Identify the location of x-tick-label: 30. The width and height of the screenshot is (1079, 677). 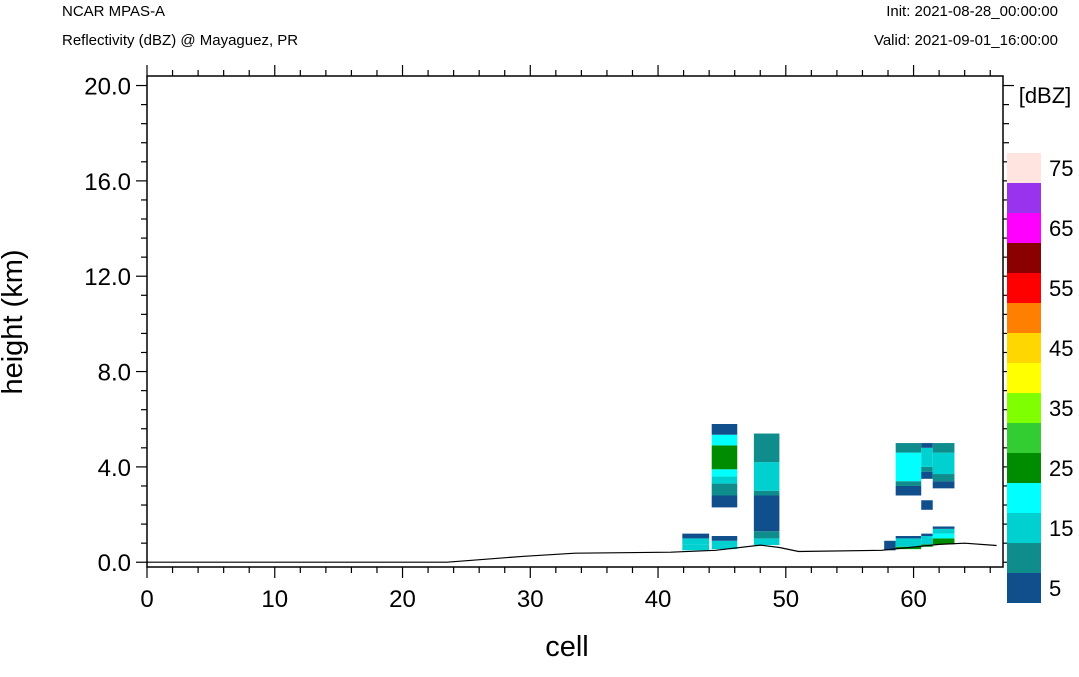
(530, 599).